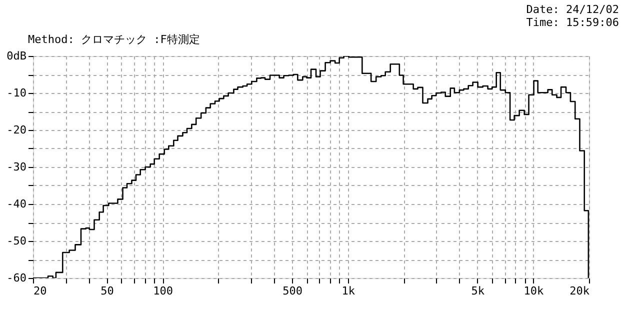  I want to click on chart-title: Method: クロマチック :F特測定, so click(114, 39).